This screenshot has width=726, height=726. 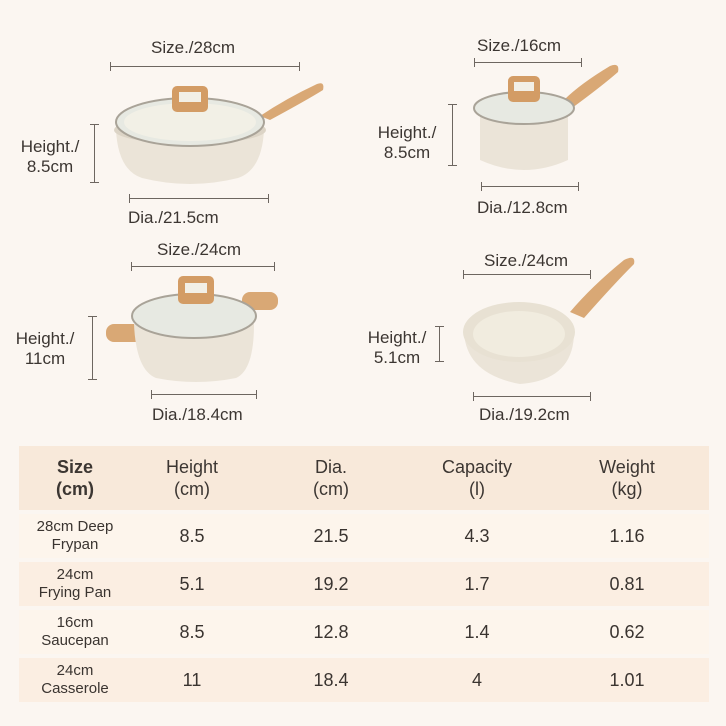 What do you see at coordinates (524, 414) in the screenshot?
I see `frying-pan-dia-label: Dia./19.2cm` at bounding box center [524, 414].